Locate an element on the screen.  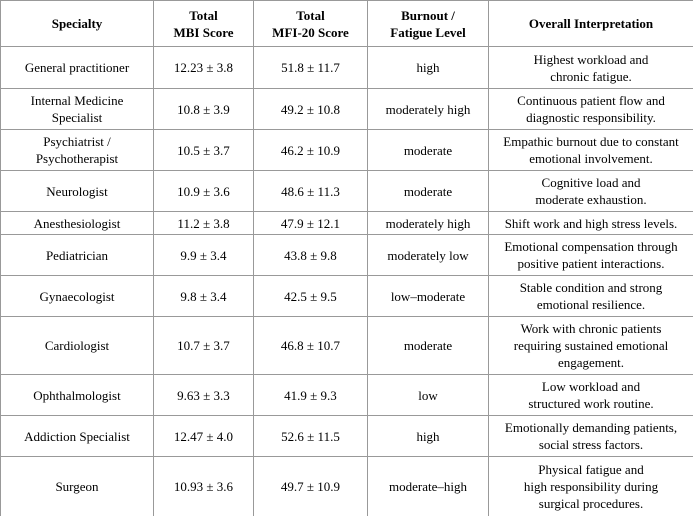
table-cell: Low workload and structured work routine. is located at coordinates (590, 395).